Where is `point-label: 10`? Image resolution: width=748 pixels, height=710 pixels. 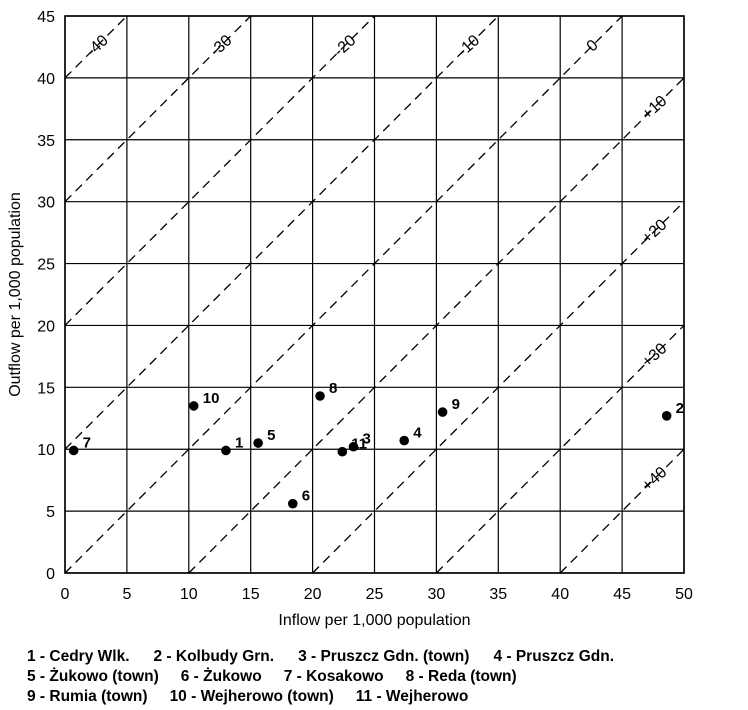
point-label: 10 is located at coordinates (211, 398).